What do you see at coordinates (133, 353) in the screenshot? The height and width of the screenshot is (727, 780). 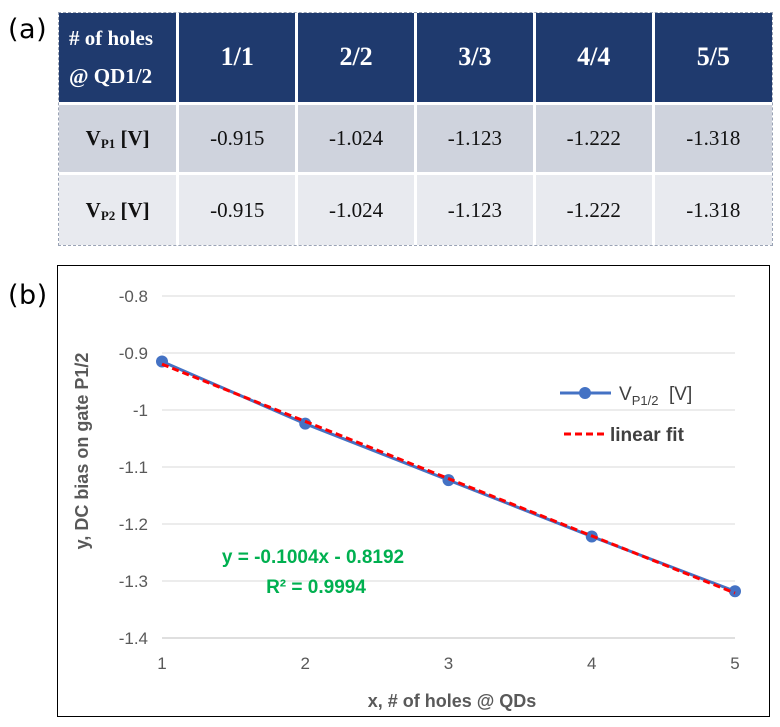 I see `y-tick-label: -0.9` at bounding box center [133, 353].